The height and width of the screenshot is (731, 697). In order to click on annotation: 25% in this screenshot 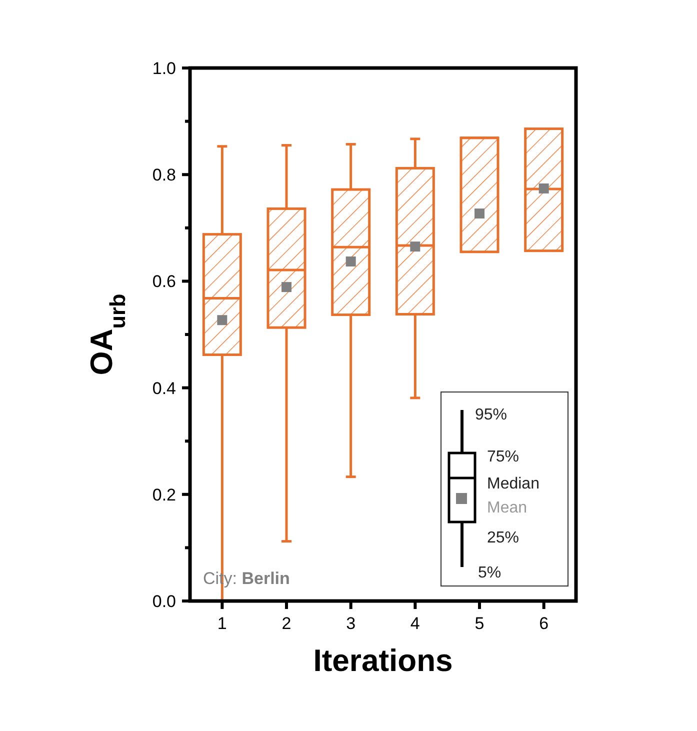, I will do `click(503, 538)`.